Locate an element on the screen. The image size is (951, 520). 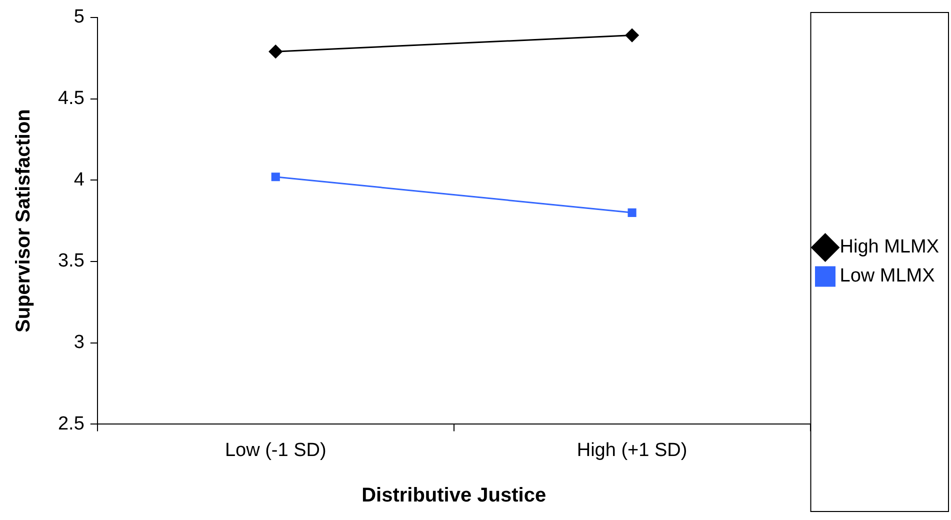
y-tick-label: 5 is located at coordinates (79, 17).